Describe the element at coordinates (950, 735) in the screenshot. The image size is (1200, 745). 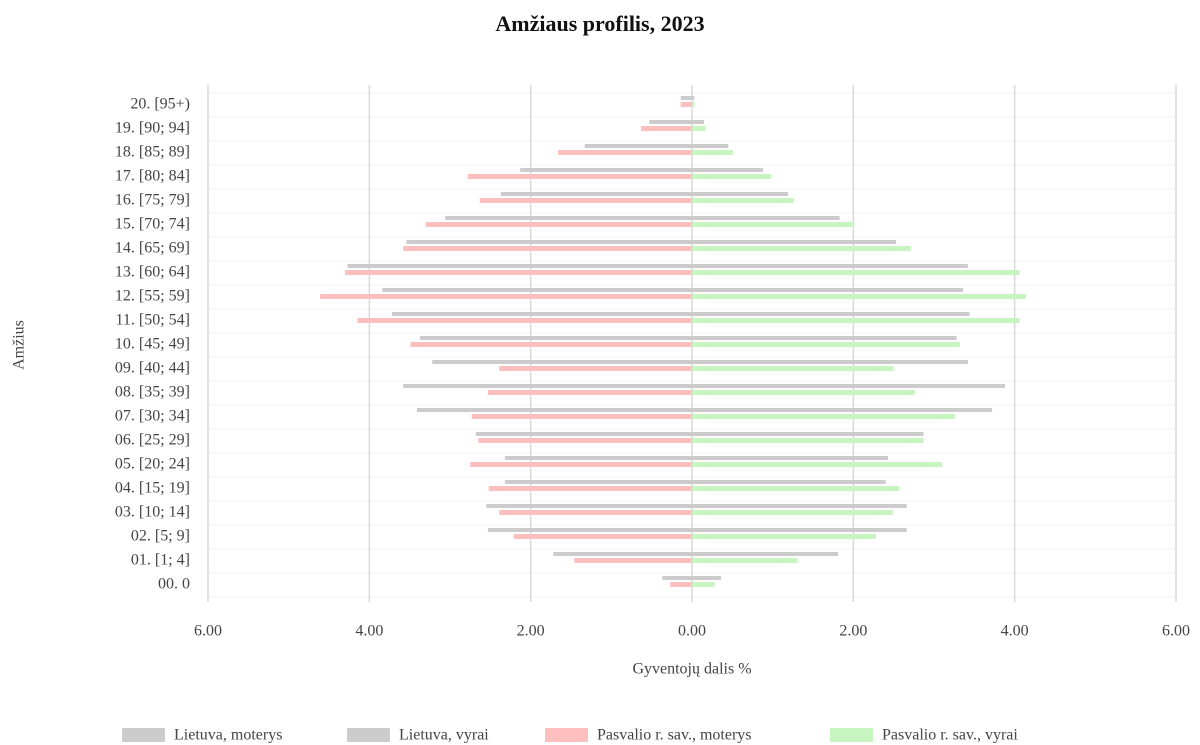
I see `legend-label: Pasvalio r. sav., vyrai` at that location.